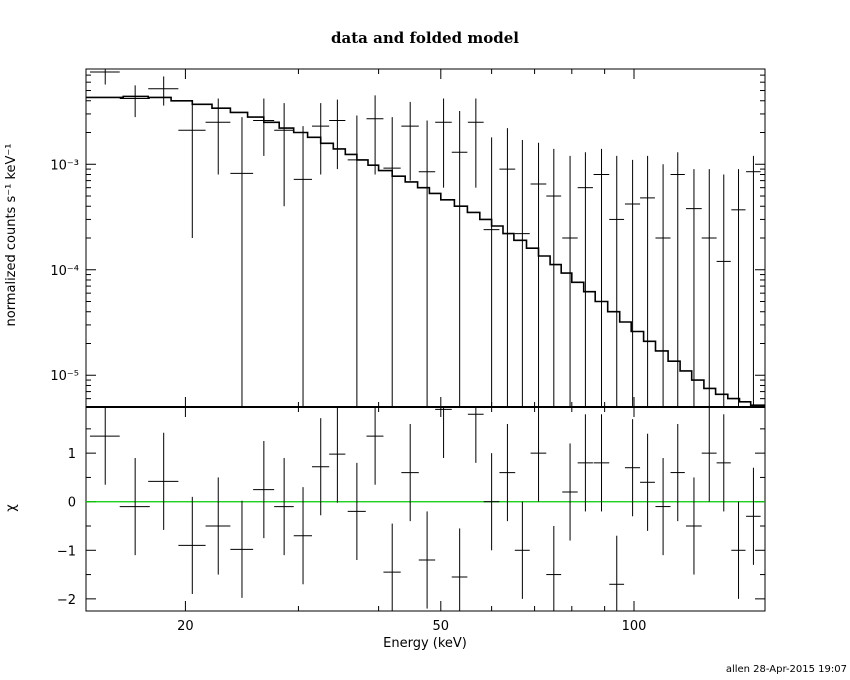  Describe the element at coordinates (64, 271) in the screenshot. I see `top-y-tick-label: 10⁻⁴` at that location.